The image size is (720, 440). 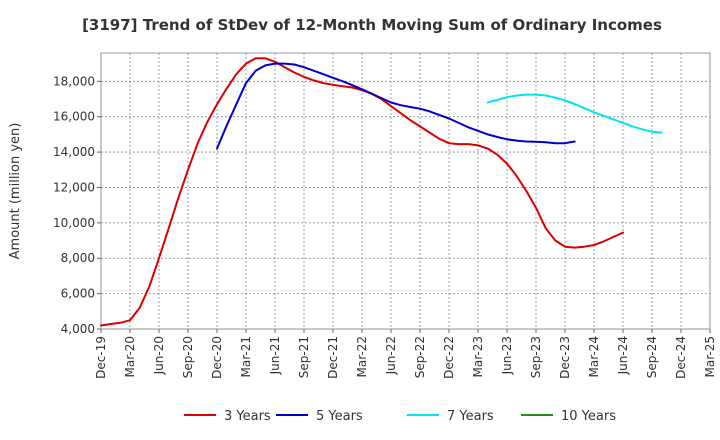 I want to click on x-tick-label: Sep-24, so click(x=652, y=357).